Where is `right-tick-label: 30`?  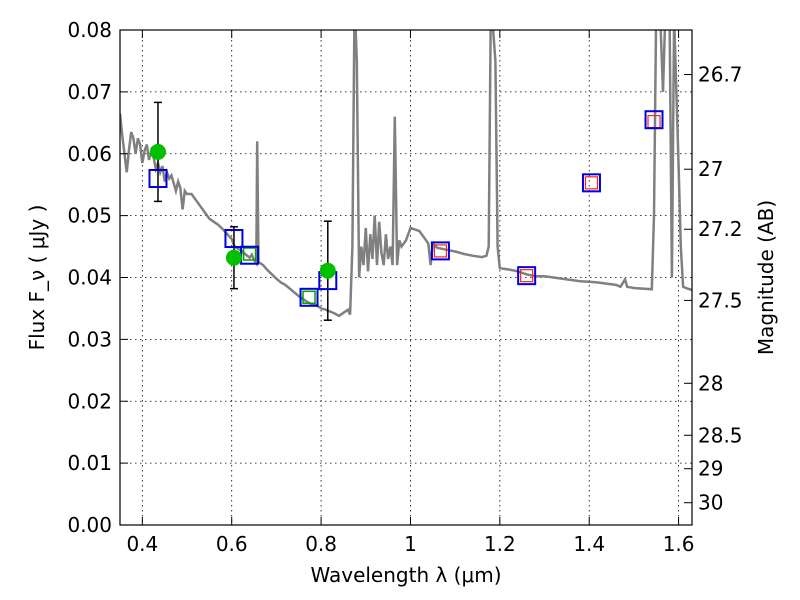 right-tick-label: 30 is located at coordinates (710, 503).